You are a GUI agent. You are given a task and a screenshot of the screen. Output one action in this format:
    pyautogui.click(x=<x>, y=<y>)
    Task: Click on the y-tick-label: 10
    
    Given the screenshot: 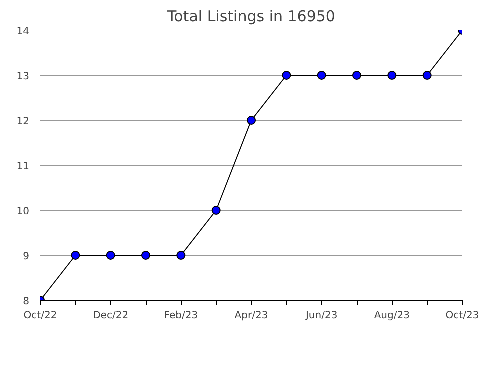 What is the action you would take?
    pyautogui.click(x=23, y=212)
    